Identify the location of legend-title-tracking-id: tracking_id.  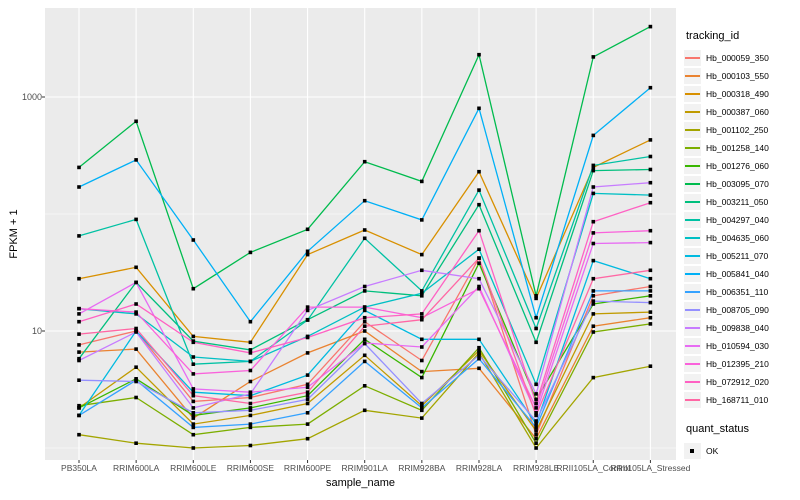
(713, 36).